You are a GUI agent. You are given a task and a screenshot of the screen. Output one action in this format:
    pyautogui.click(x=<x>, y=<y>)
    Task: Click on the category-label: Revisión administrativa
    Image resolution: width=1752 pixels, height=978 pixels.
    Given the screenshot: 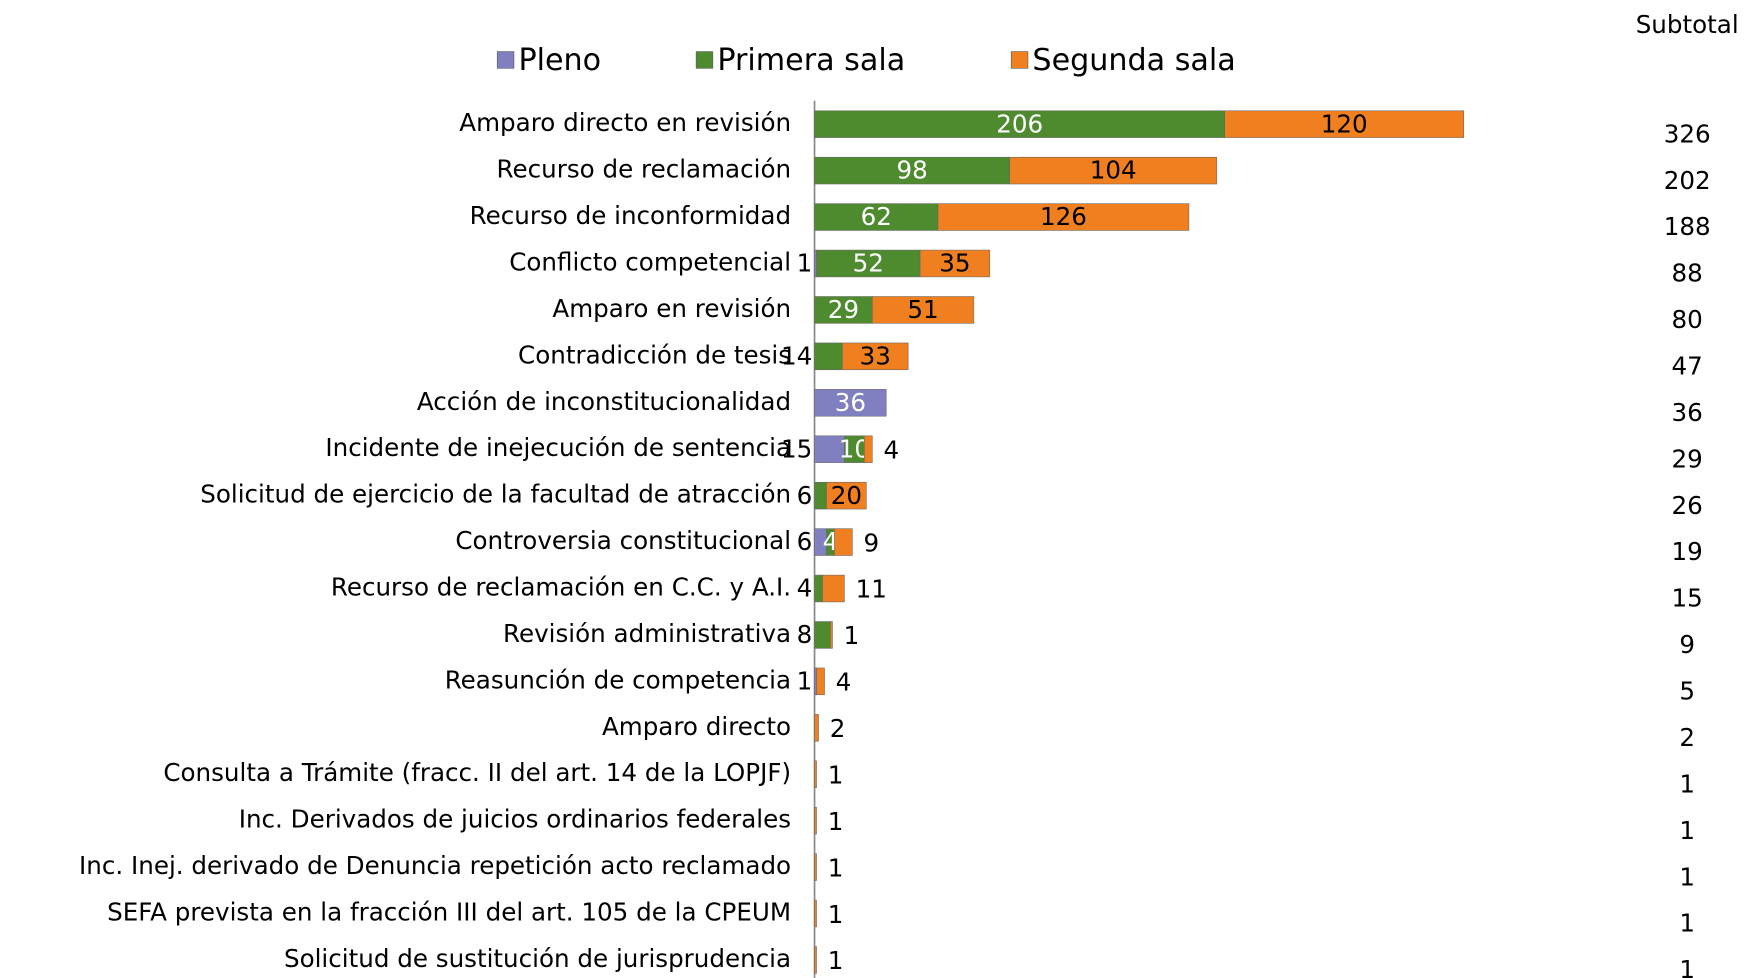 What is the action you would take?
    pyautogui.click(x=647, y=633)
    